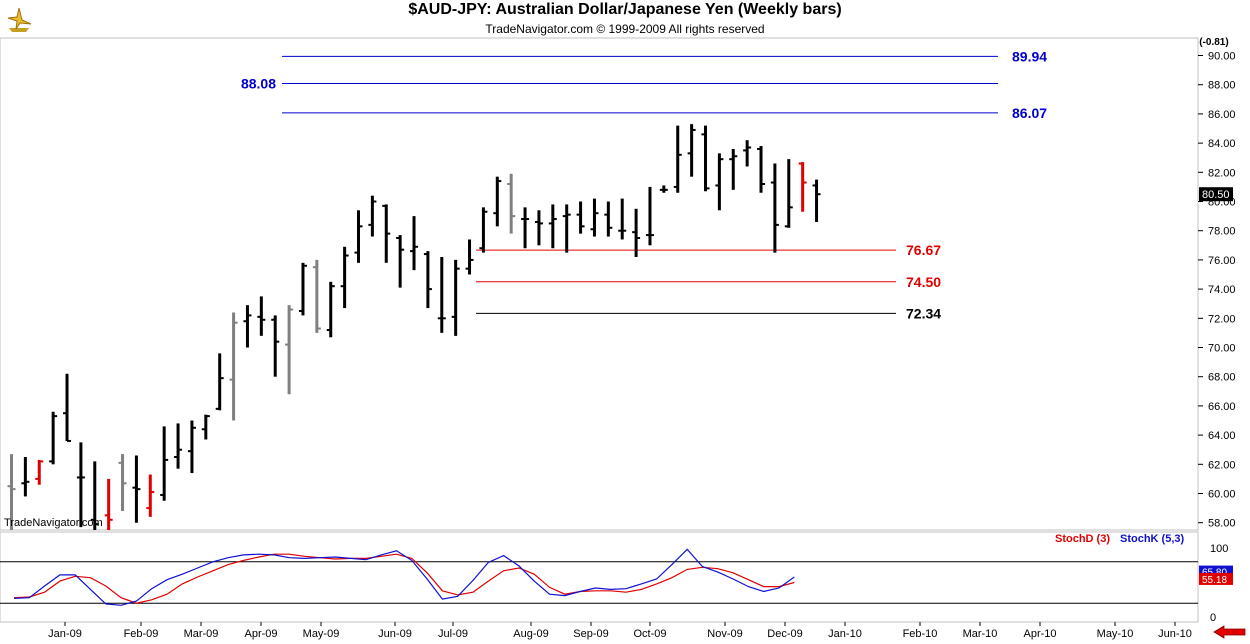  I want to click on time-tick-label: Nov-09, so click(724, 634).